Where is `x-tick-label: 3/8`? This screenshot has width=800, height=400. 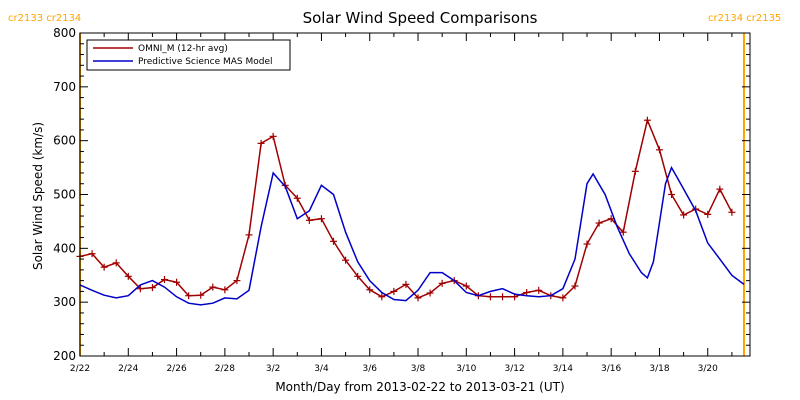 x-tick-label: 3/8 is located at coordinates (418, 369).